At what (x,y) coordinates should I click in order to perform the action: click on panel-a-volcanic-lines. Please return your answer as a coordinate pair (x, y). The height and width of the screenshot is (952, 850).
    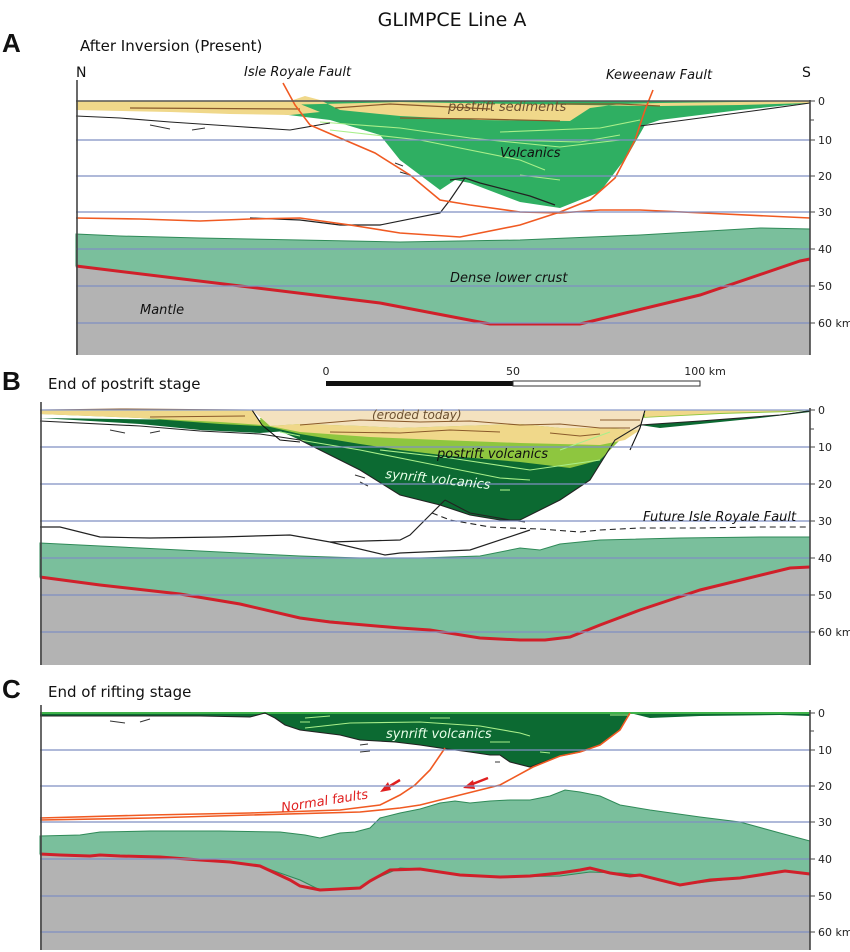
    Looking at the image, I should click on (480, 150).